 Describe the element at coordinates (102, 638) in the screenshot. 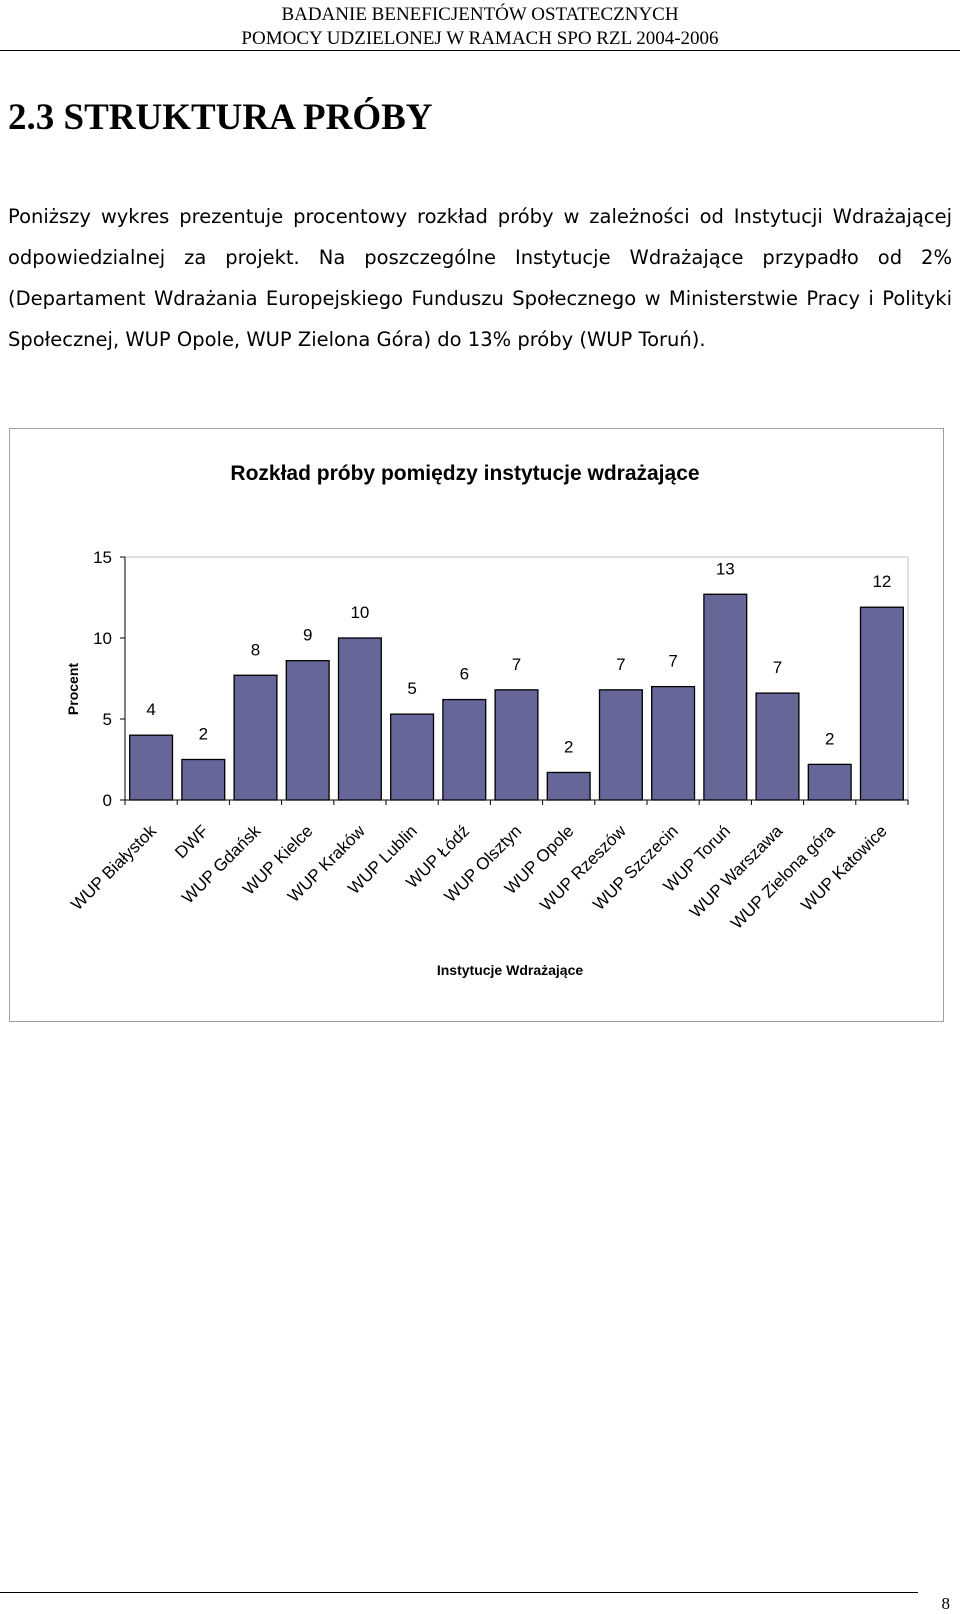

I see `y-tick-label: 10` at that location.